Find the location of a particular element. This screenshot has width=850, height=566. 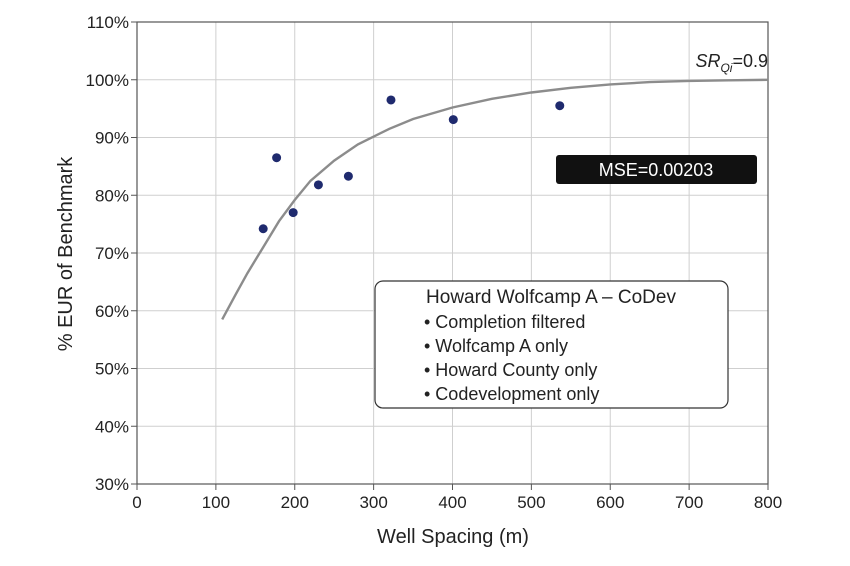

x-tick-label: 0 is located at coordinates (136, 502).